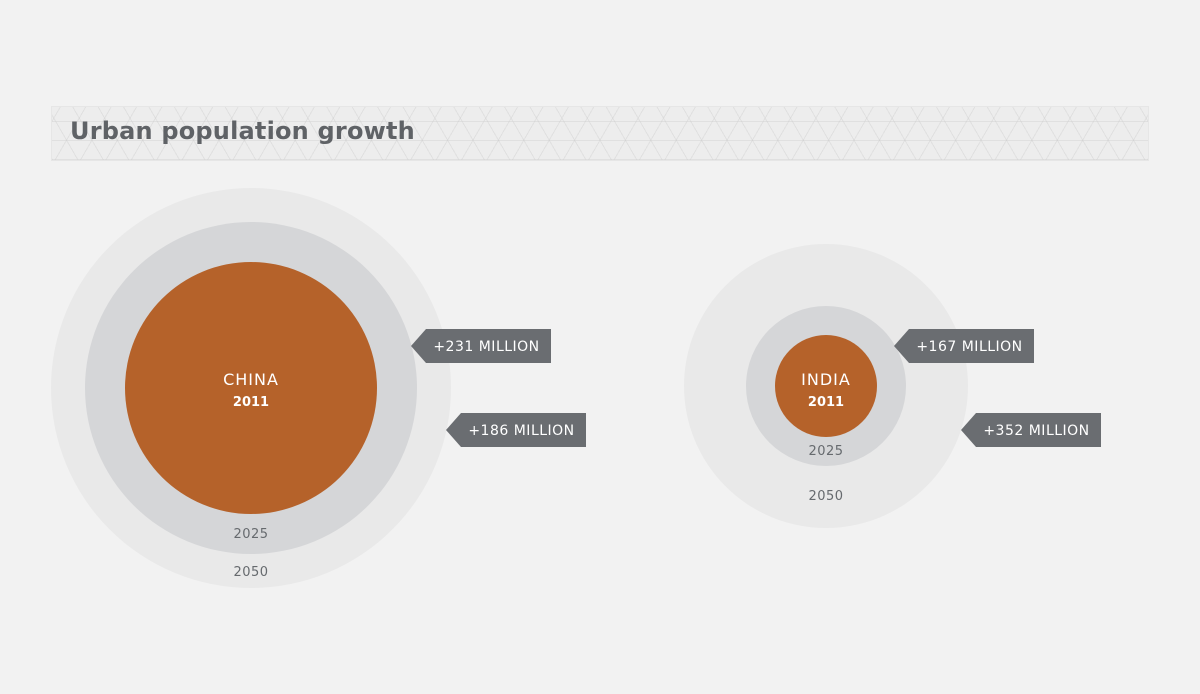 This screenshot has height=694, width=1200. I want to click on china-country-label: CHINA, so click(251, 379).